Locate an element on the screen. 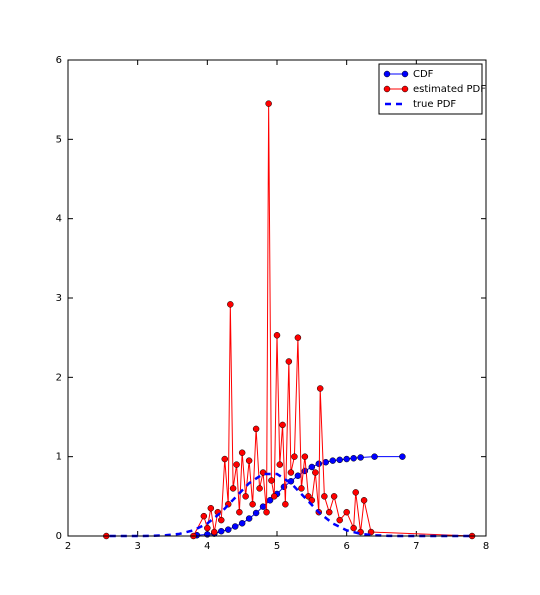 This screenshot has width=540, height=595. x-tick-label: 5 is located at coordinates (277, 546).